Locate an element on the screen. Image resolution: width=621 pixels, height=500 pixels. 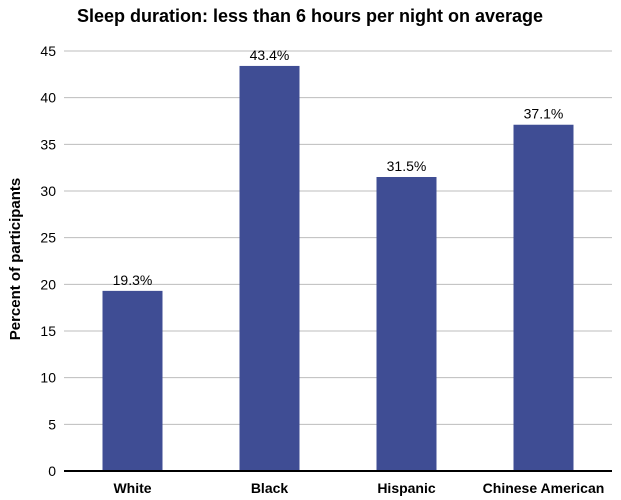
x-tick-label: White is located at coordinates (132, 488).